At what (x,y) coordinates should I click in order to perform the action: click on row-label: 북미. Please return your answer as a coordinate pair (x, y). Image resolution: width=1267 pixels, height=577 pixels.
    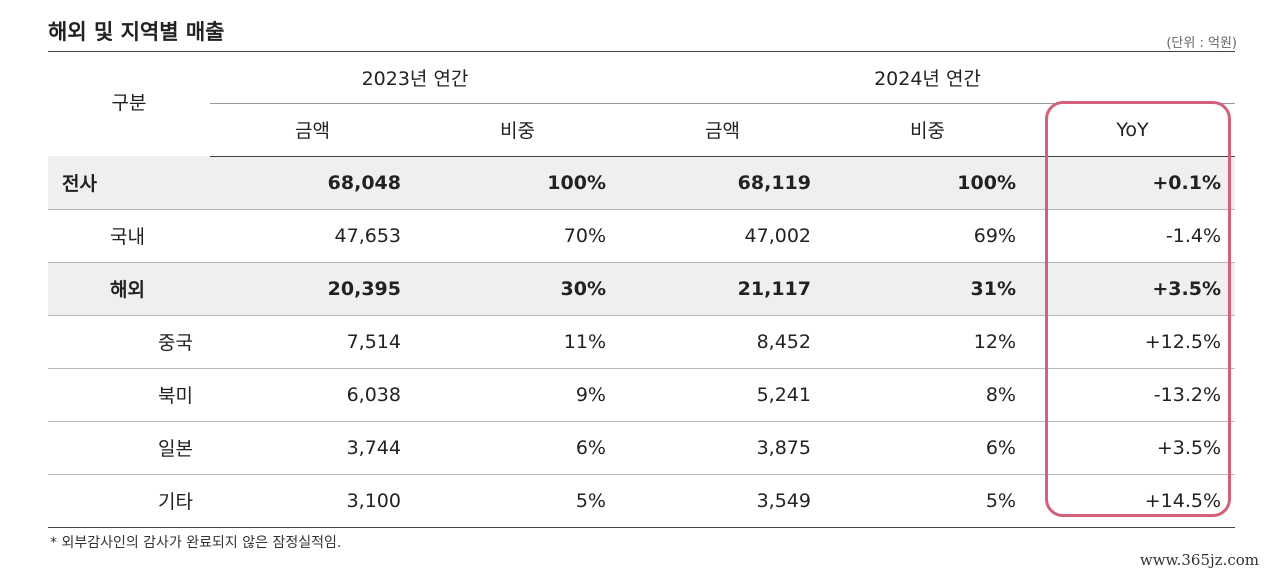
    Looking at the image, I should click on (129, 395).